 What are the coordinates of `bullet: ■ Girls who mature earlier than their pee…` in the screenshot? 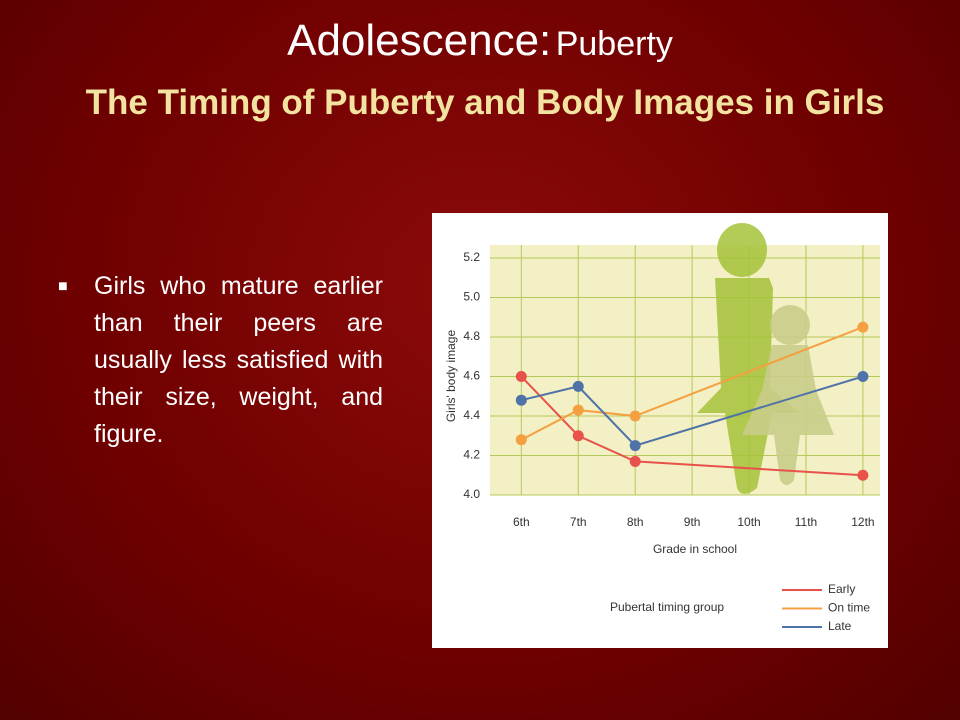 It's located at (220, 360).